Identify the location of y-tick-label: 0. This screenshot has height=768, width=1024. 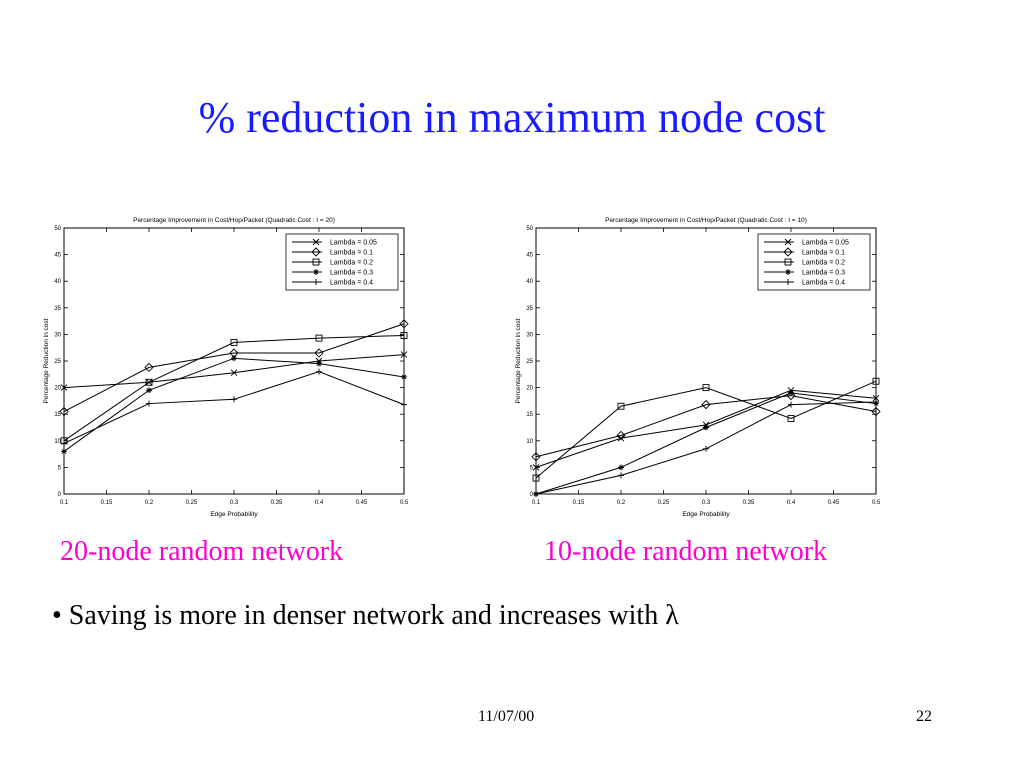
(60, 495).